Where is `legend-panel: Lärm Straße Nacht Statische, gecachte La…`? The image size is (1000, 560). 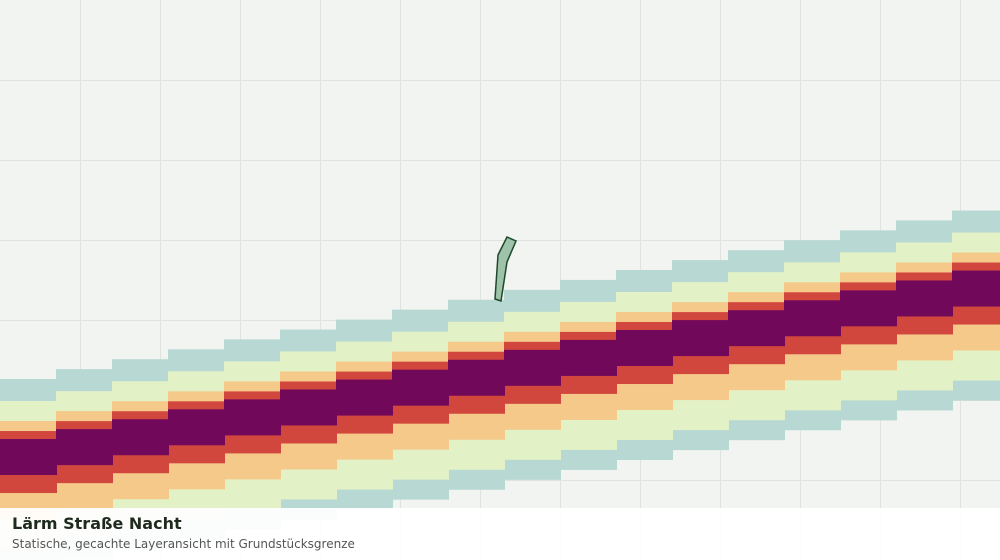
legend-panel: Lärm Straße Nacht Statische, gecachte La… is located at coordinates (500, 534).